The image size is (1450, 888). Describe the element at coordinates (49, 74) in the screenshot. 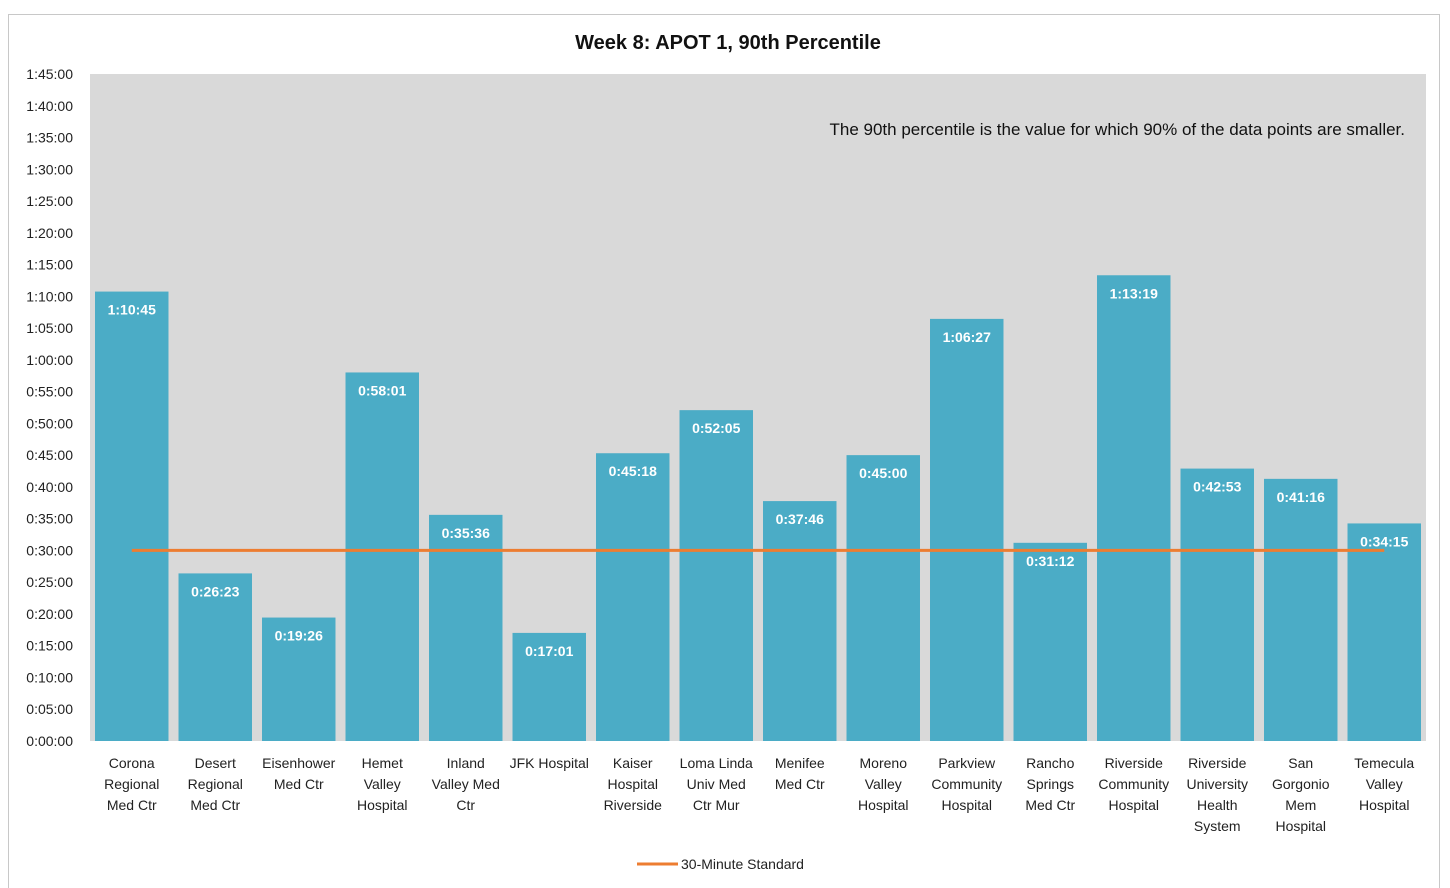

I see `y-tick-label: 1:45:00` at that location.